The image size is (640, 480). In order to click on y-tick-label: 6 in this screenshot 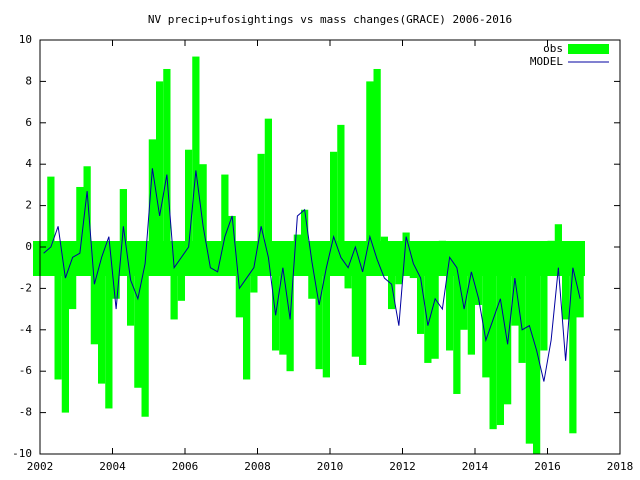, I will do `click(28, 122)`.